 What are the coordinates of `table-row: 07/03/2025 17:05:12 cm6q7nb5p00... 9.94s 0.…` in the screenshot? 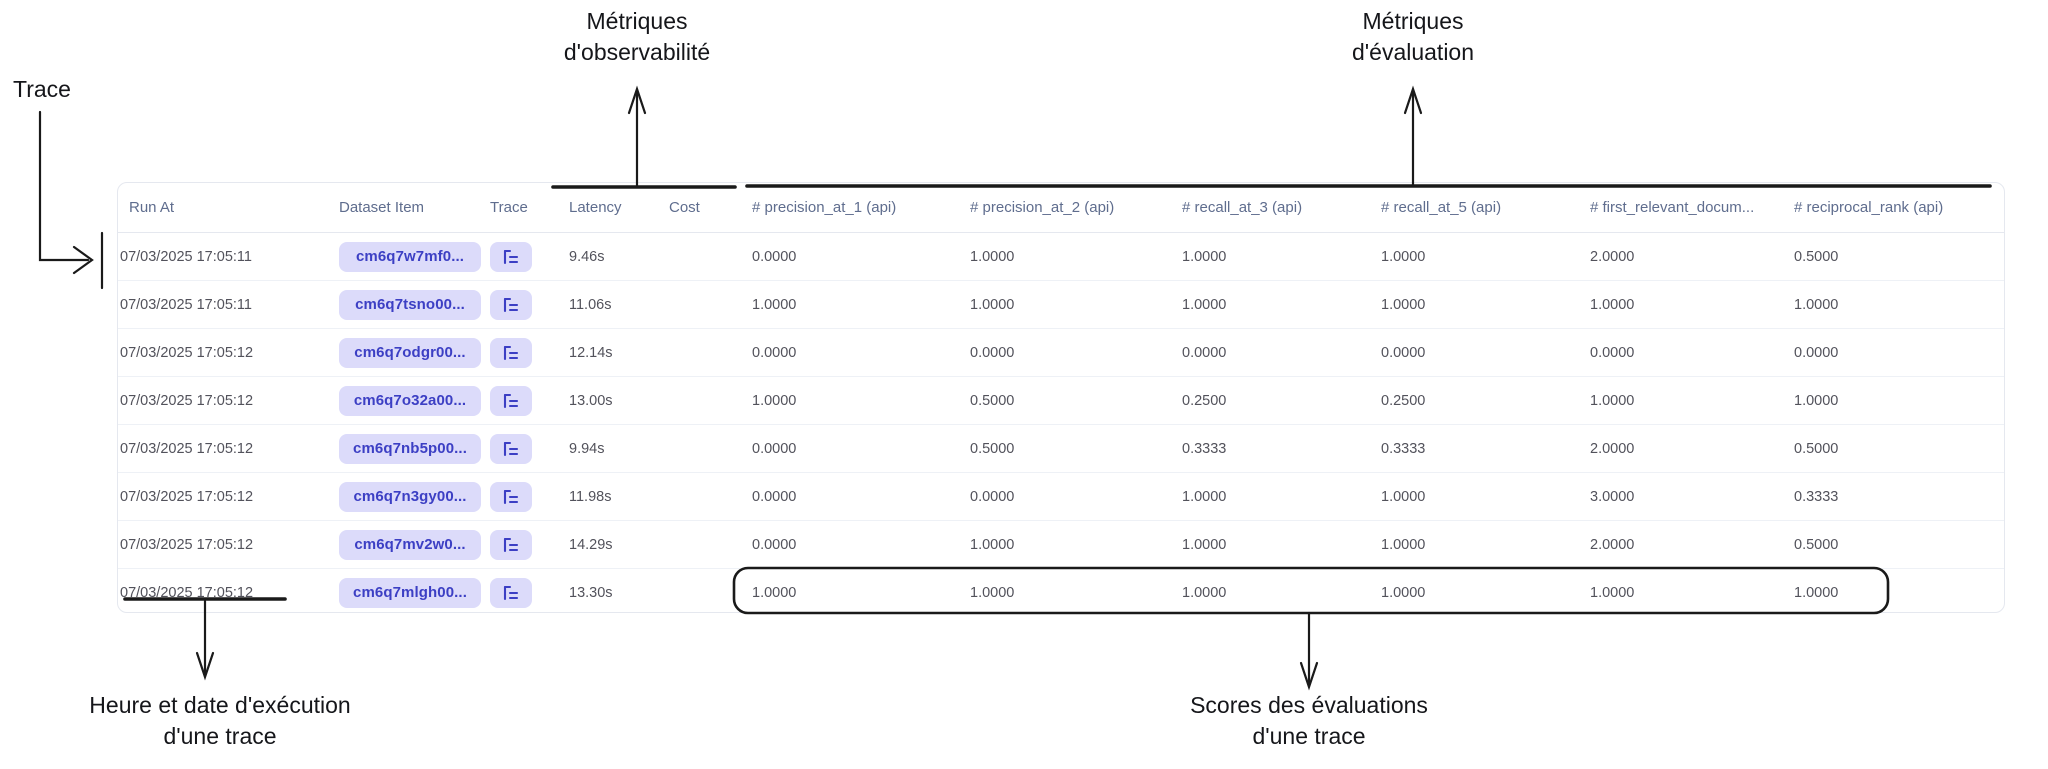 It's located at (1061, 449).